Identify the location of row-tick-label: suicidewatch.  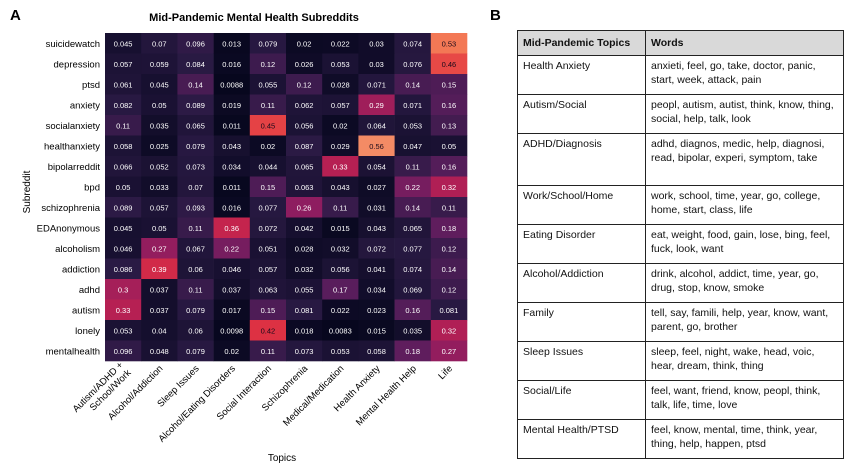
(73, 44).